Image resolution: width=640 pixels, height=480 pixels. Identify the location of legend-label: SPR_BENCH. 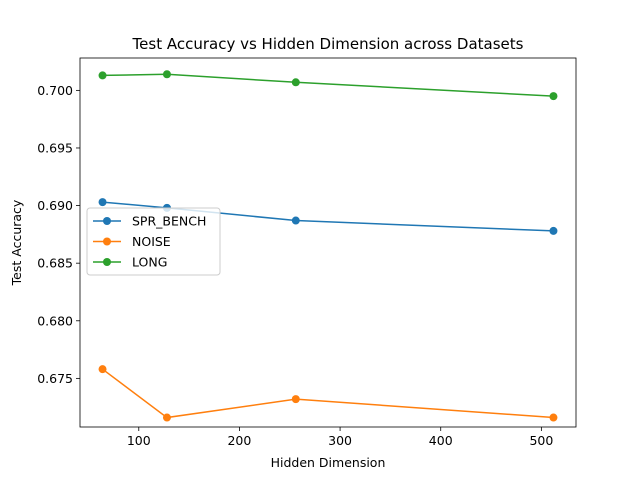
(169, 221).